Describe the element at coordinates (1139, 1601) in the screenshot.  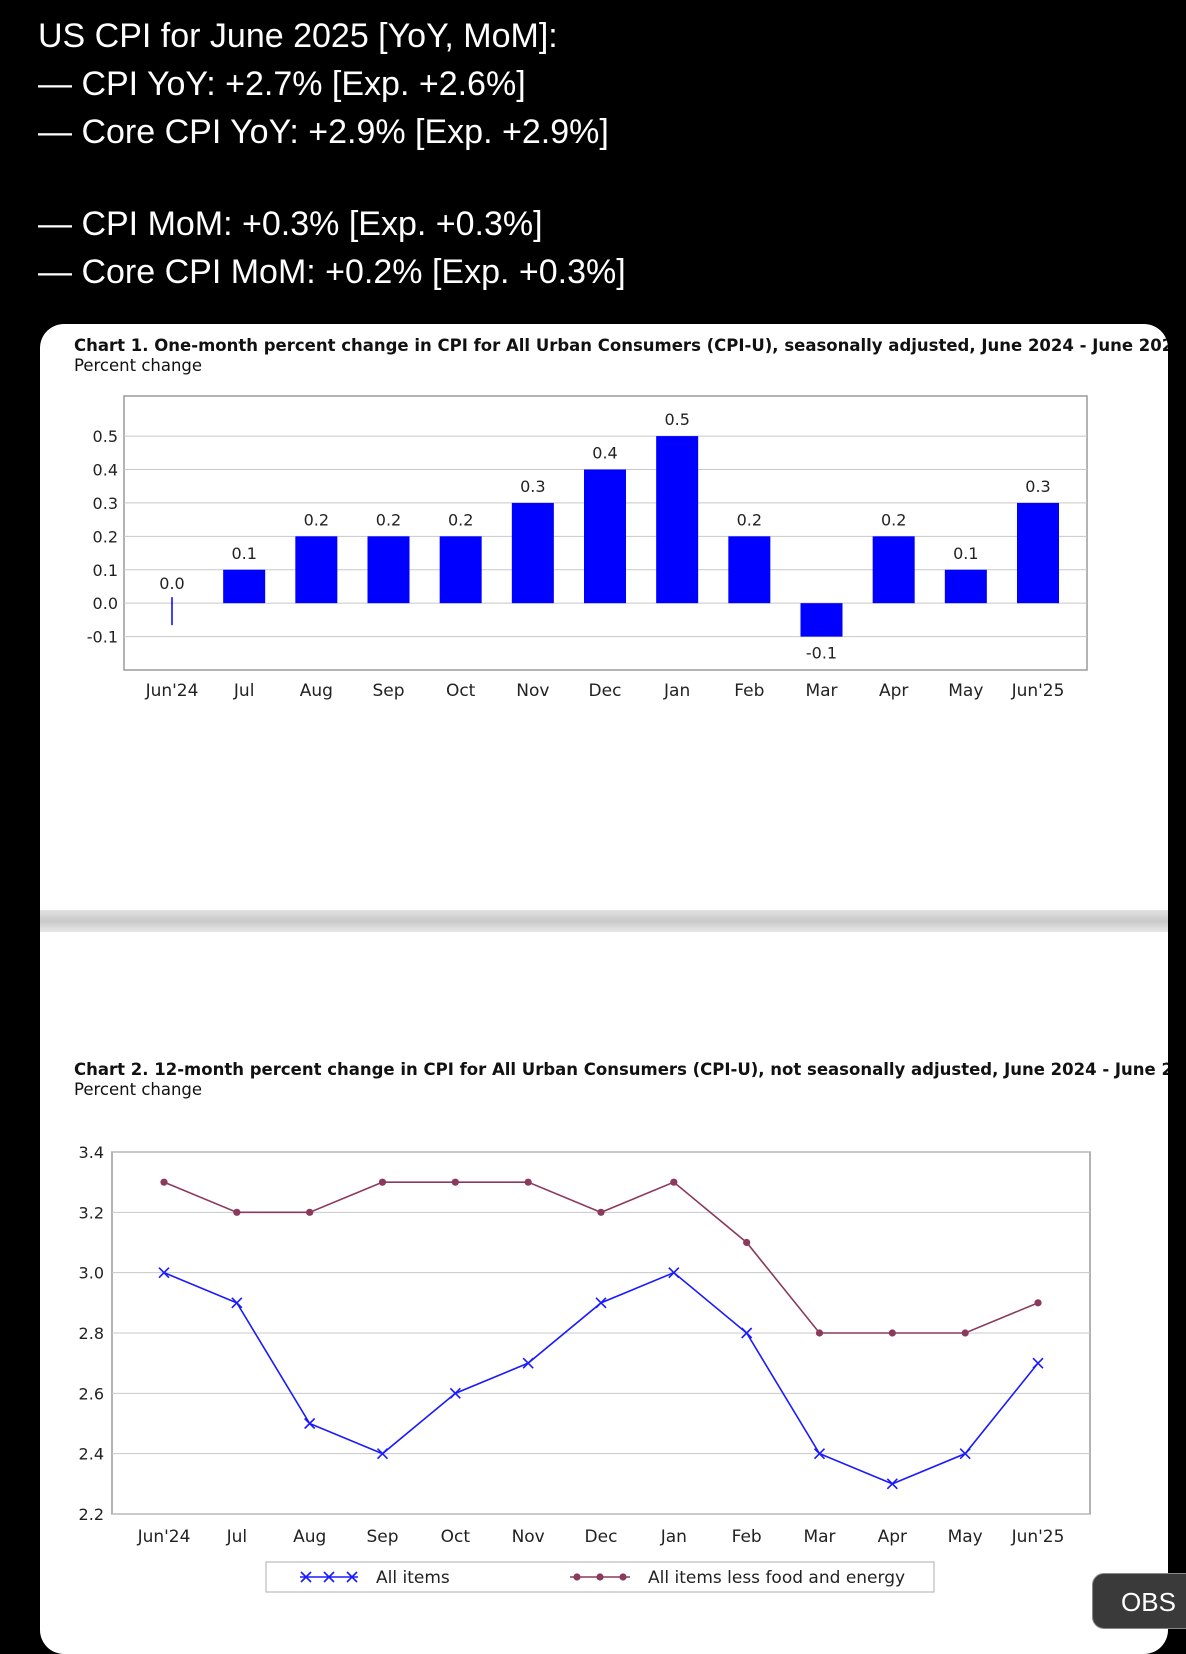
I see `obs-button: OBS` at that location.